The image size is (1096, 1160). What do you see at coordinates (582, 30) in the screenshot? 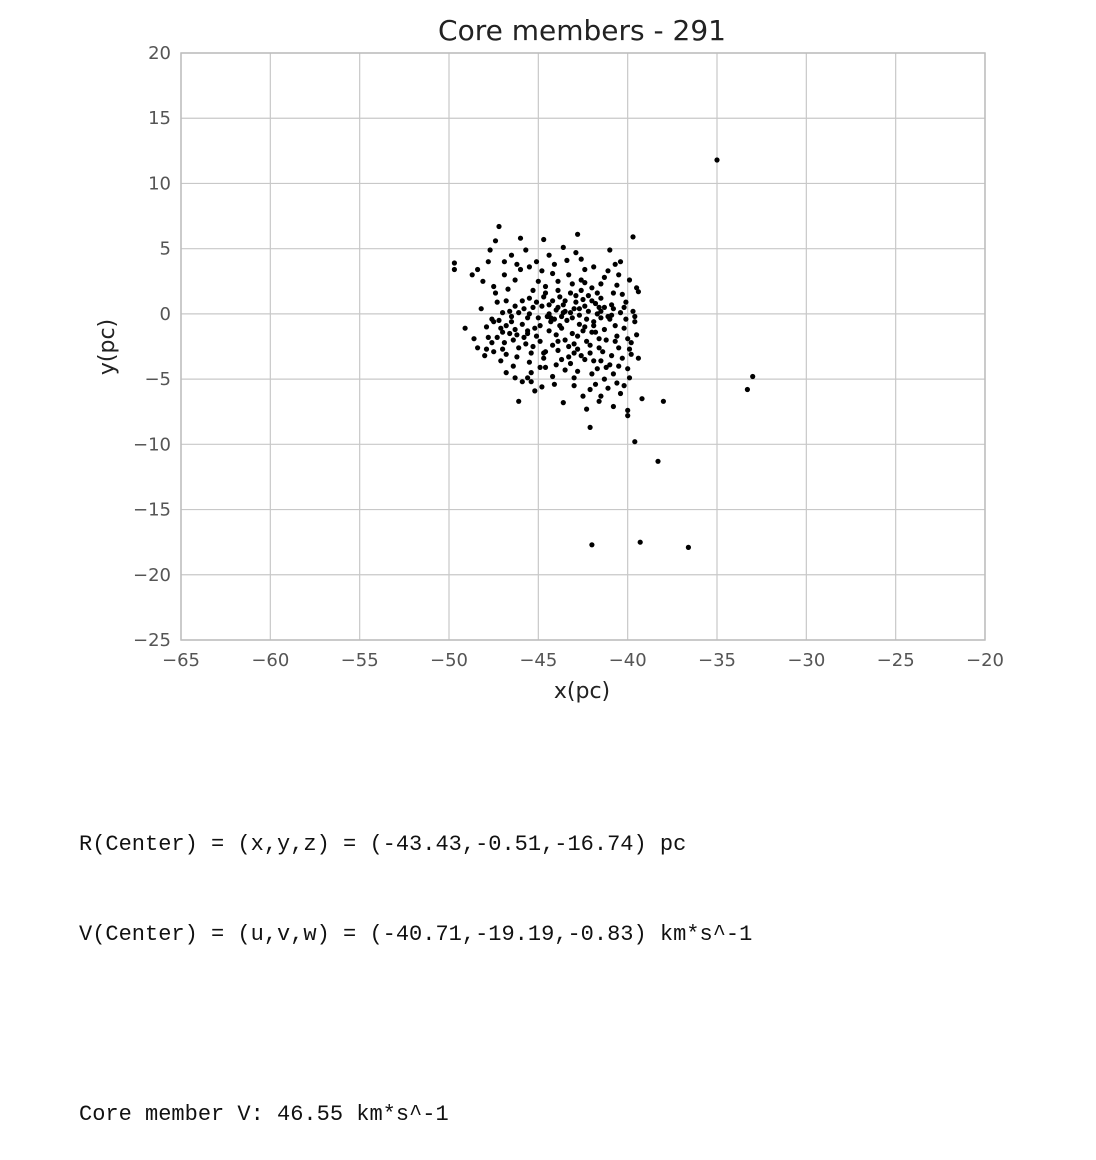
I see `chart-title: Core members - 291` at bounding box center [582, 30].